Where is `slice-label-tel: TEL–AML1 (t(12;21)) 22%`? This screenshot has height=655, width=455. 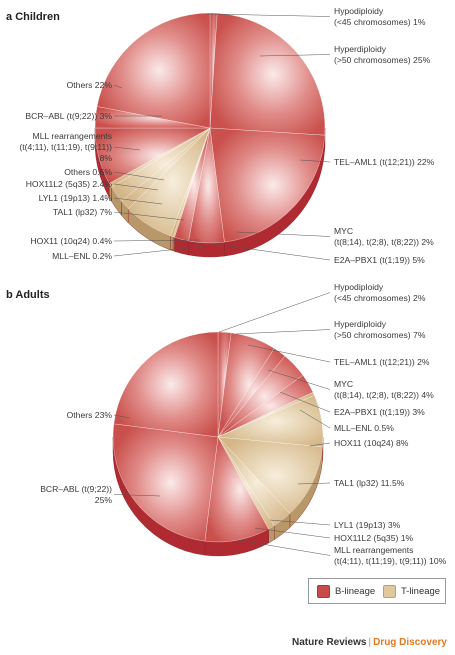
slice-label-tel: TEL–AML1 (t(12;21)) 22% is located at coordinates (384, 162).